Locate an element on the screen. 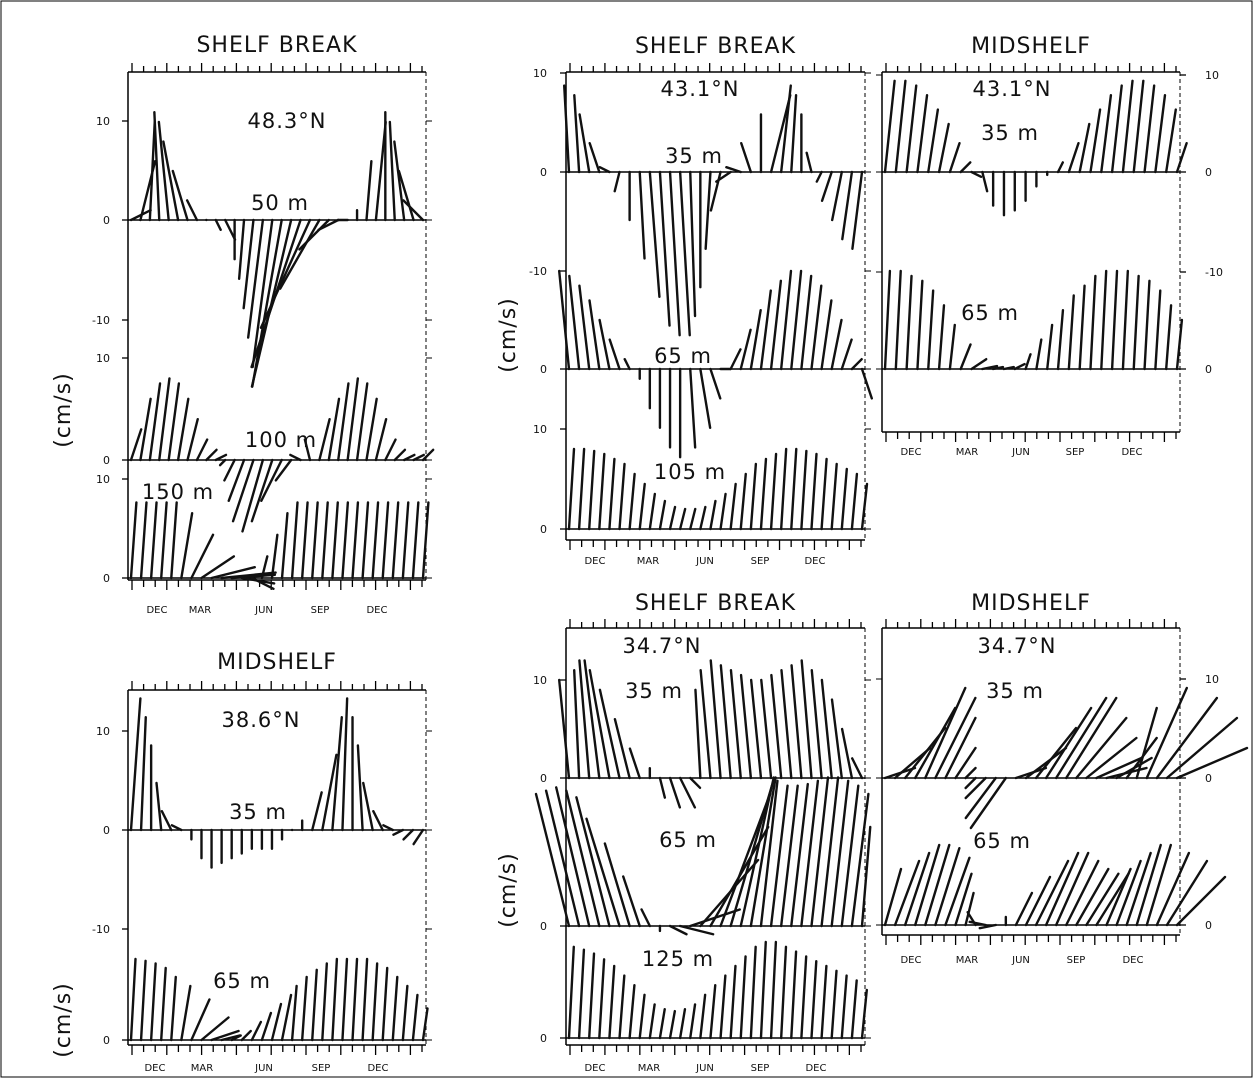 Image resolution: width=1253 pixels, height=1078 pixels. latitude-label: 34.7°N is located at coordinates (1017, 646).